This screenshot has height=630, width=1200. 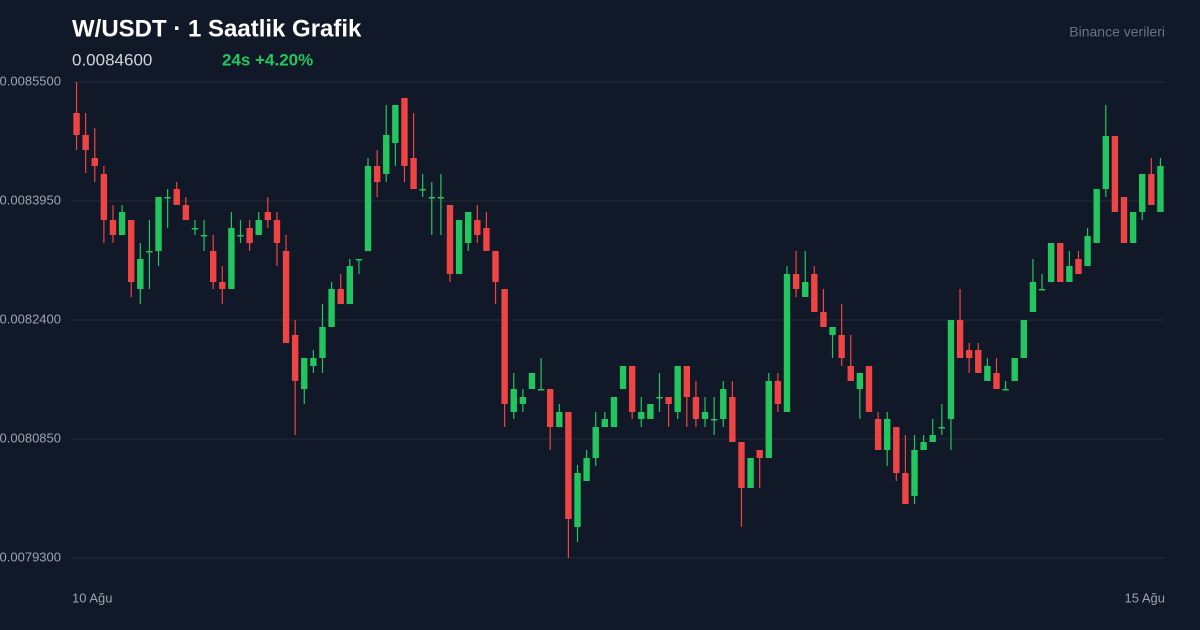 I want to click on change: 24s +4.20%, so click(x=267, y=59).